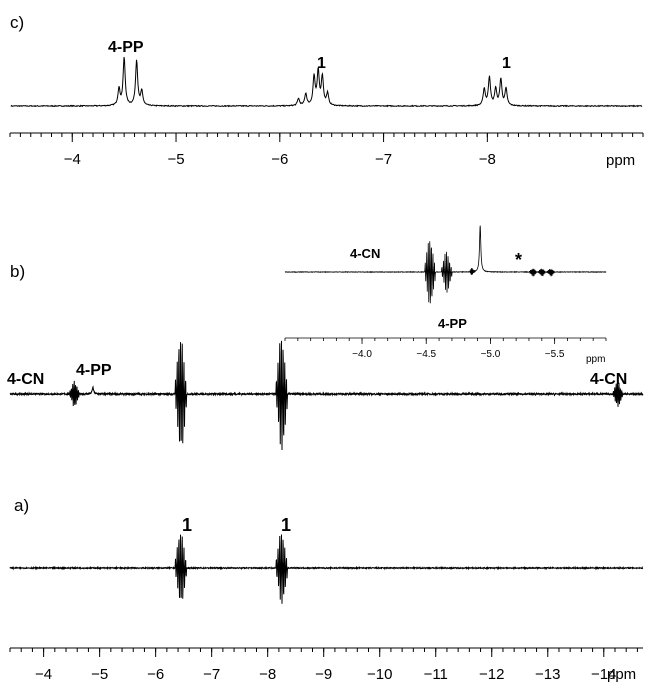 This screenshot has height=685, width=649. What do you see at coordinates (326, 569) in the screenshot?
I see `panel-a-spectrum-trace` at bounding box center [326, 569].